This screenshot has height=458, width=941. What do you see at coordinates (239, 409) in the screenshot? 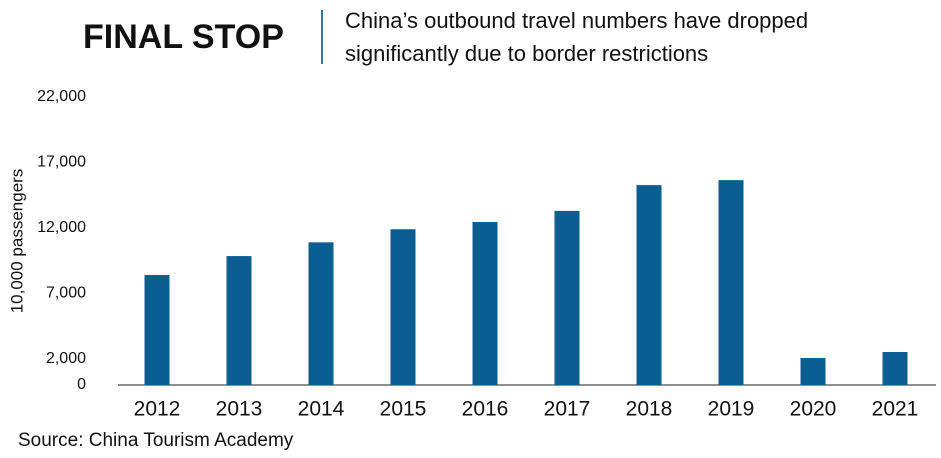
I see `x-tick-label: 2013` at bounding box center [239, 409].